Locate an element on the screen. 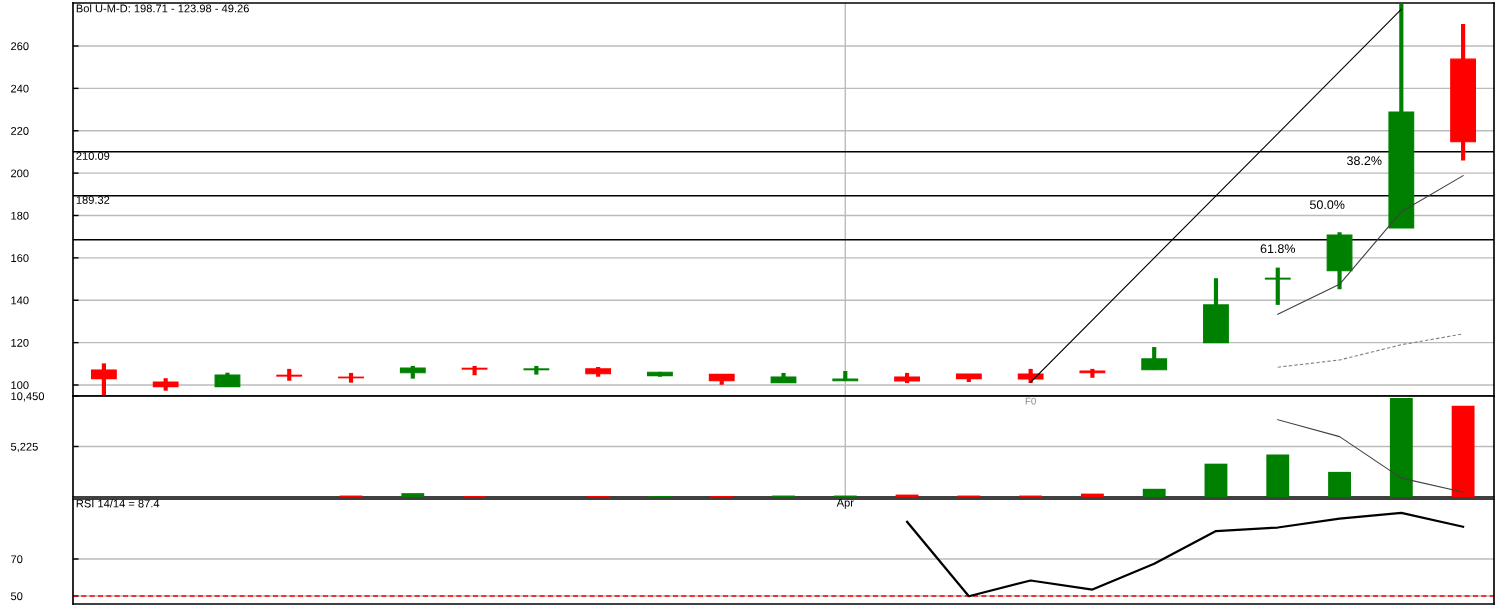  annotation: F0 is located at coordinates (1030, 401).